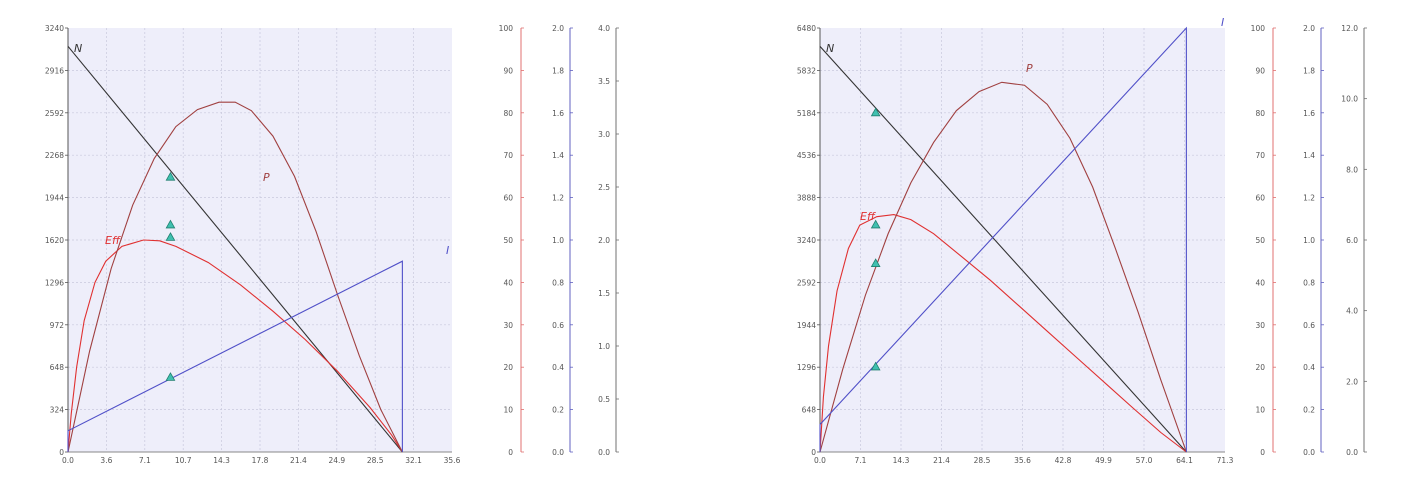 This screenshot has width=1411, height=478. What do you see at coordinates (54, 155) in the screenshot?
I see `y-tick-label-speed: 2268` at bounding box center [54, 155].